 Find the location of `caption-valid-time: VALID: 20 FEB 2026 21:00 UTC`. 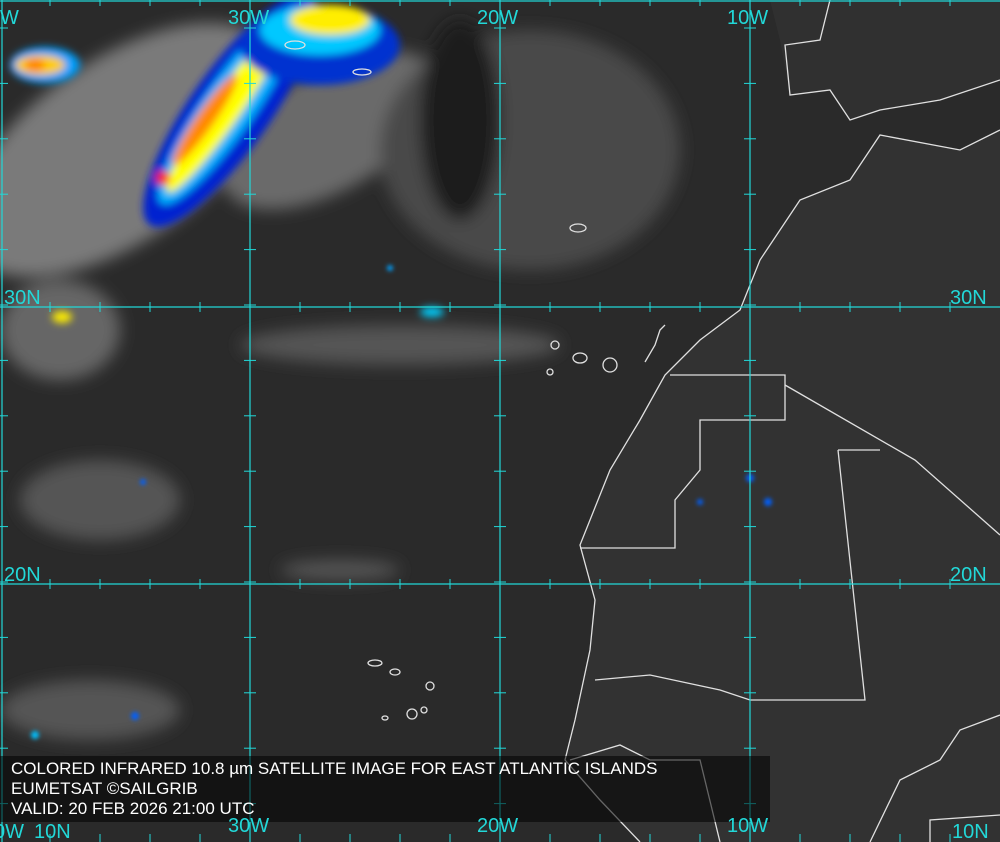

caption-valid-time: VALID: 20 FEB 2026 21:00 UTC is located at coordinates (133, 808).